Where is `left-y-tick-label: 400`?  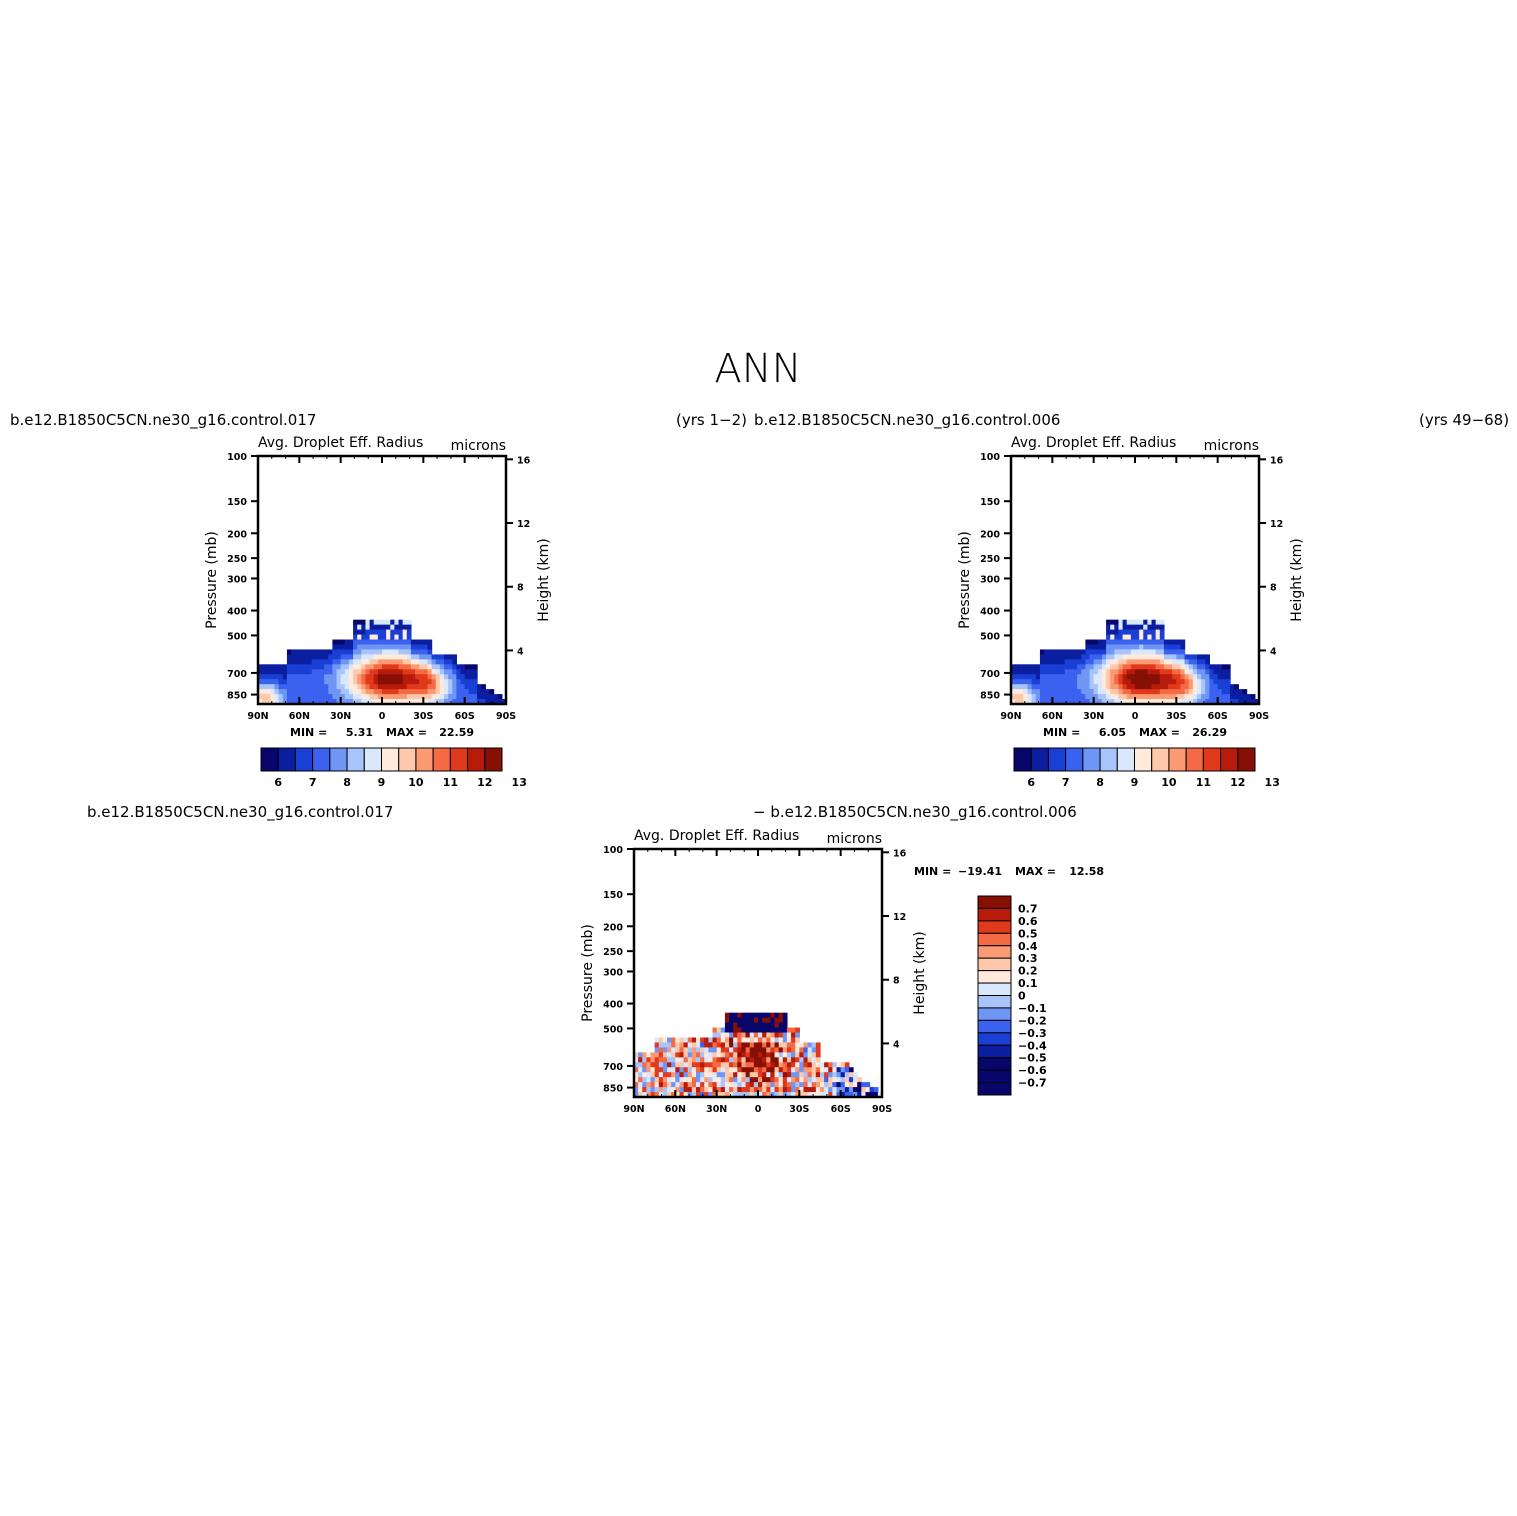 left-y-tick-label: 400 is located at coordinates (237, 612).